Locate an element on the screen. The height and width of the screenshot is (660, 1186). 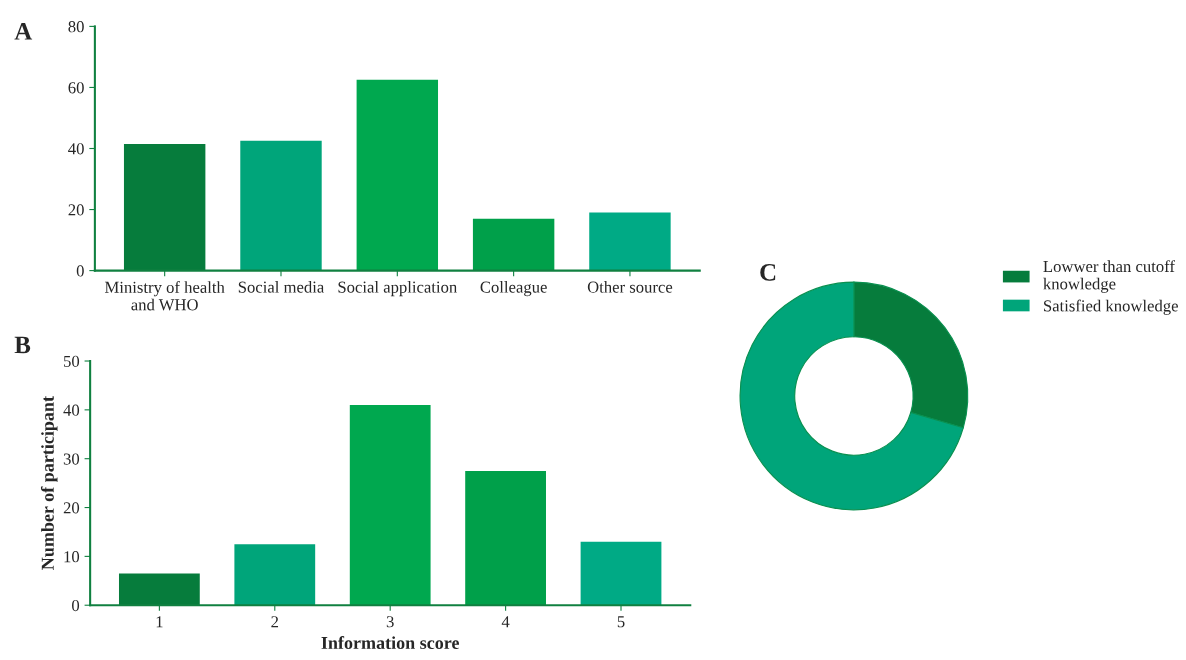
x-tick-label: 4 is located at coordinates (505, 622).